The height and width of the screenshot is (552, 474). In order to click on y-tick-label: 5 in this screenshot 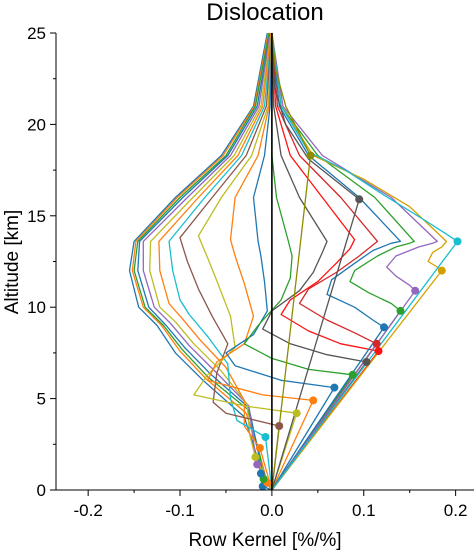, I will do `click(41, 399)`.